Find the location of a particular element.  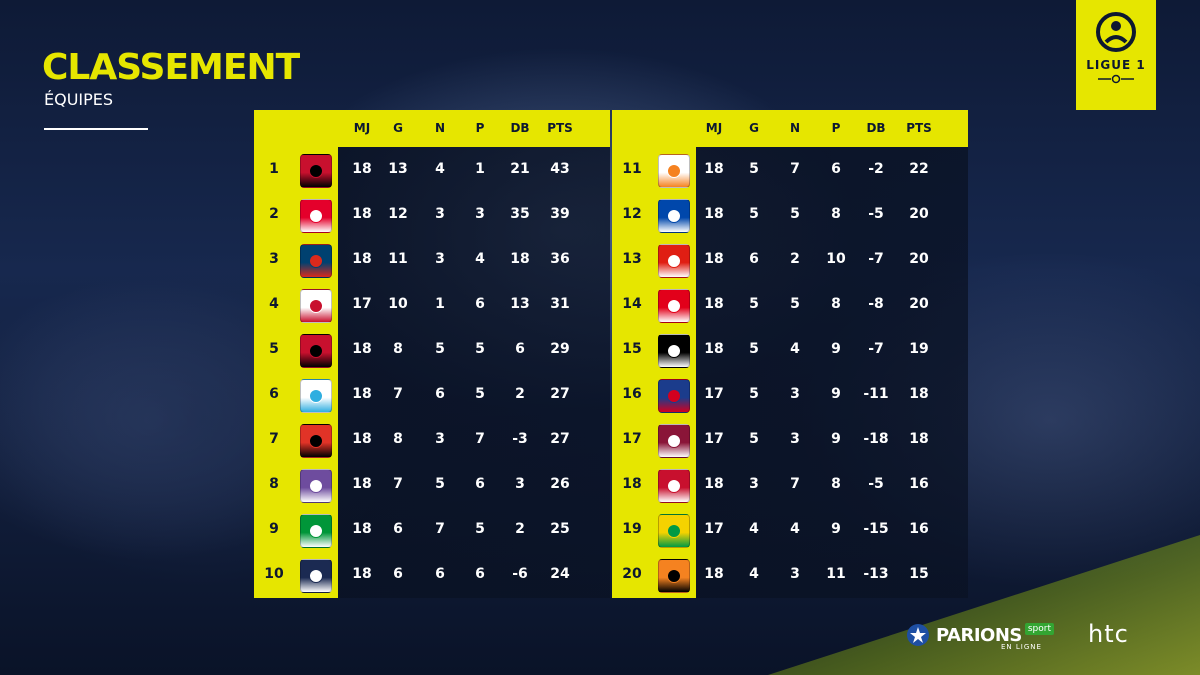

as-monaco-crest-icon is located at coordinates (316, 216).